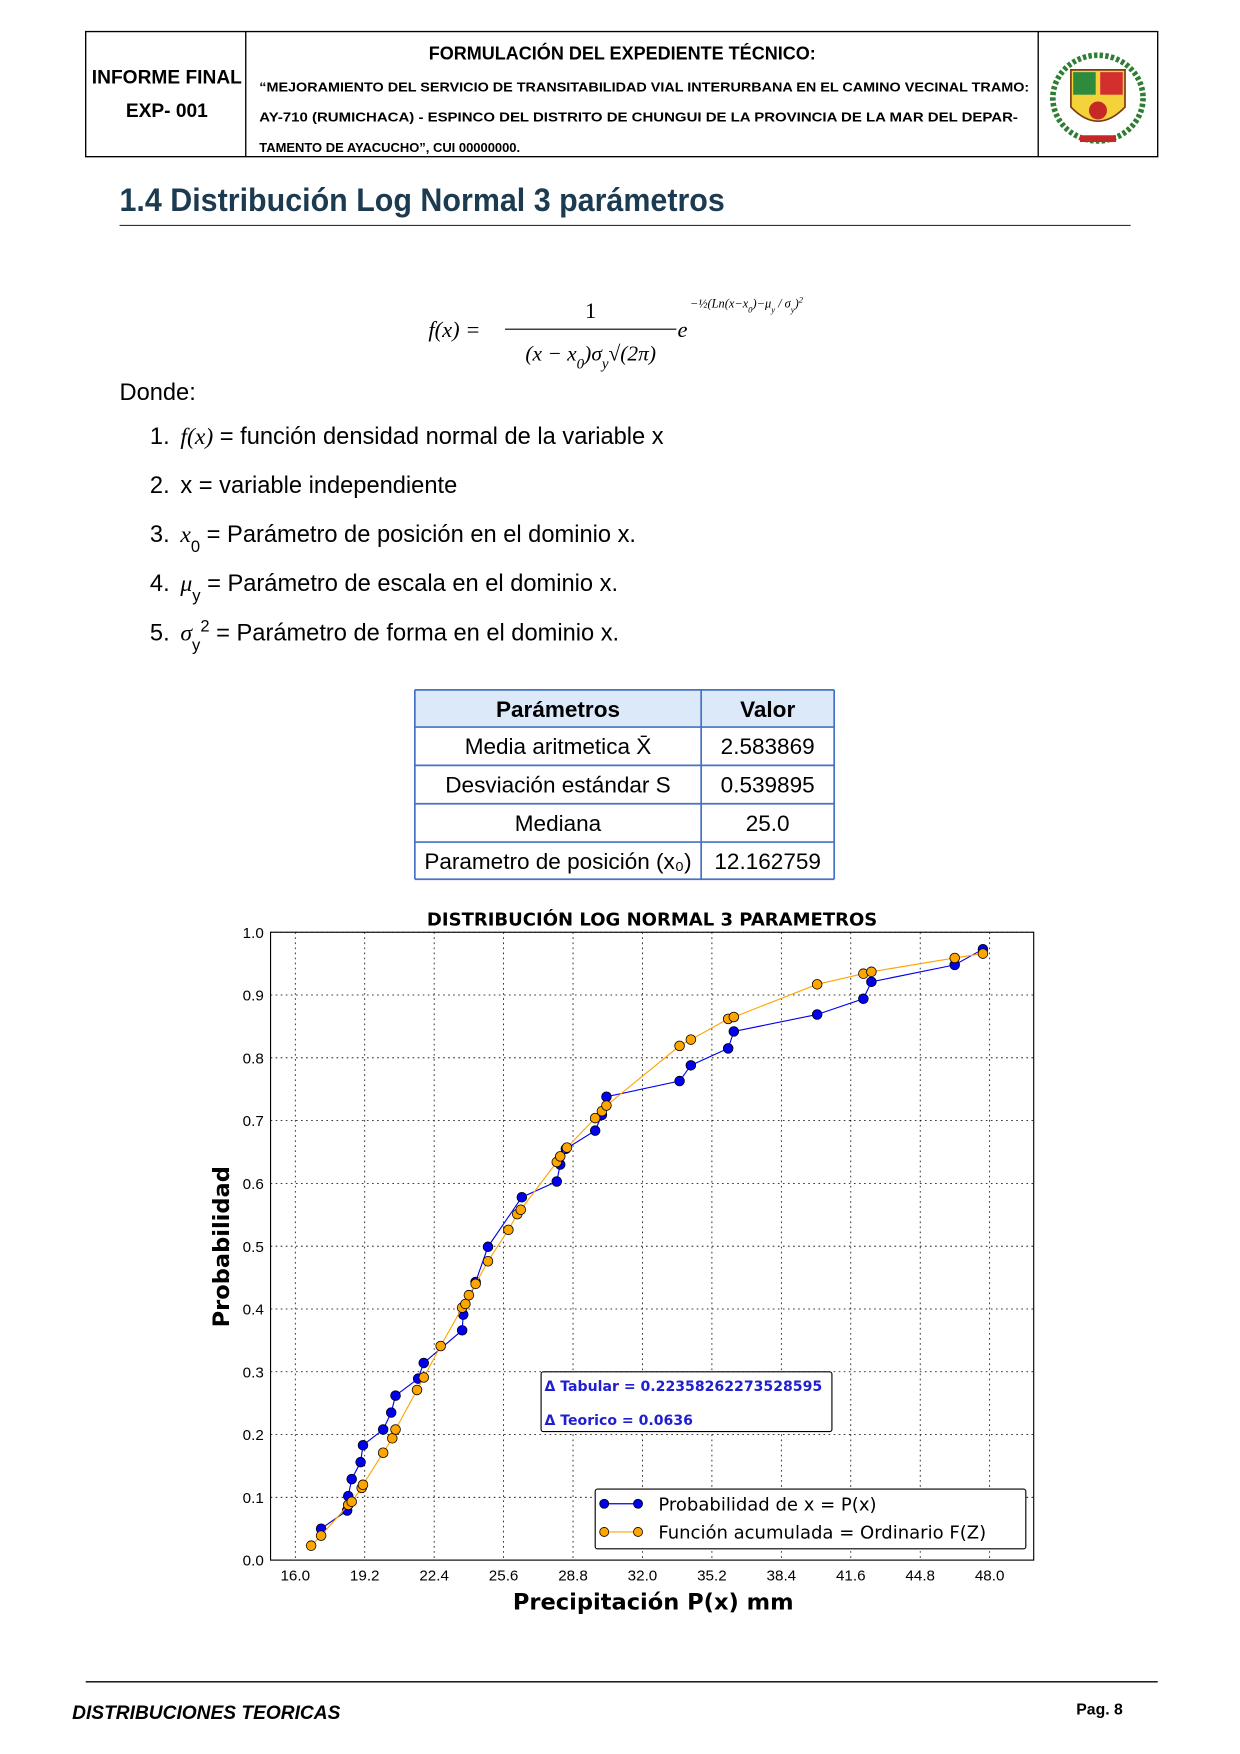  I want to click on text-part: f(x), so click(196, 437).